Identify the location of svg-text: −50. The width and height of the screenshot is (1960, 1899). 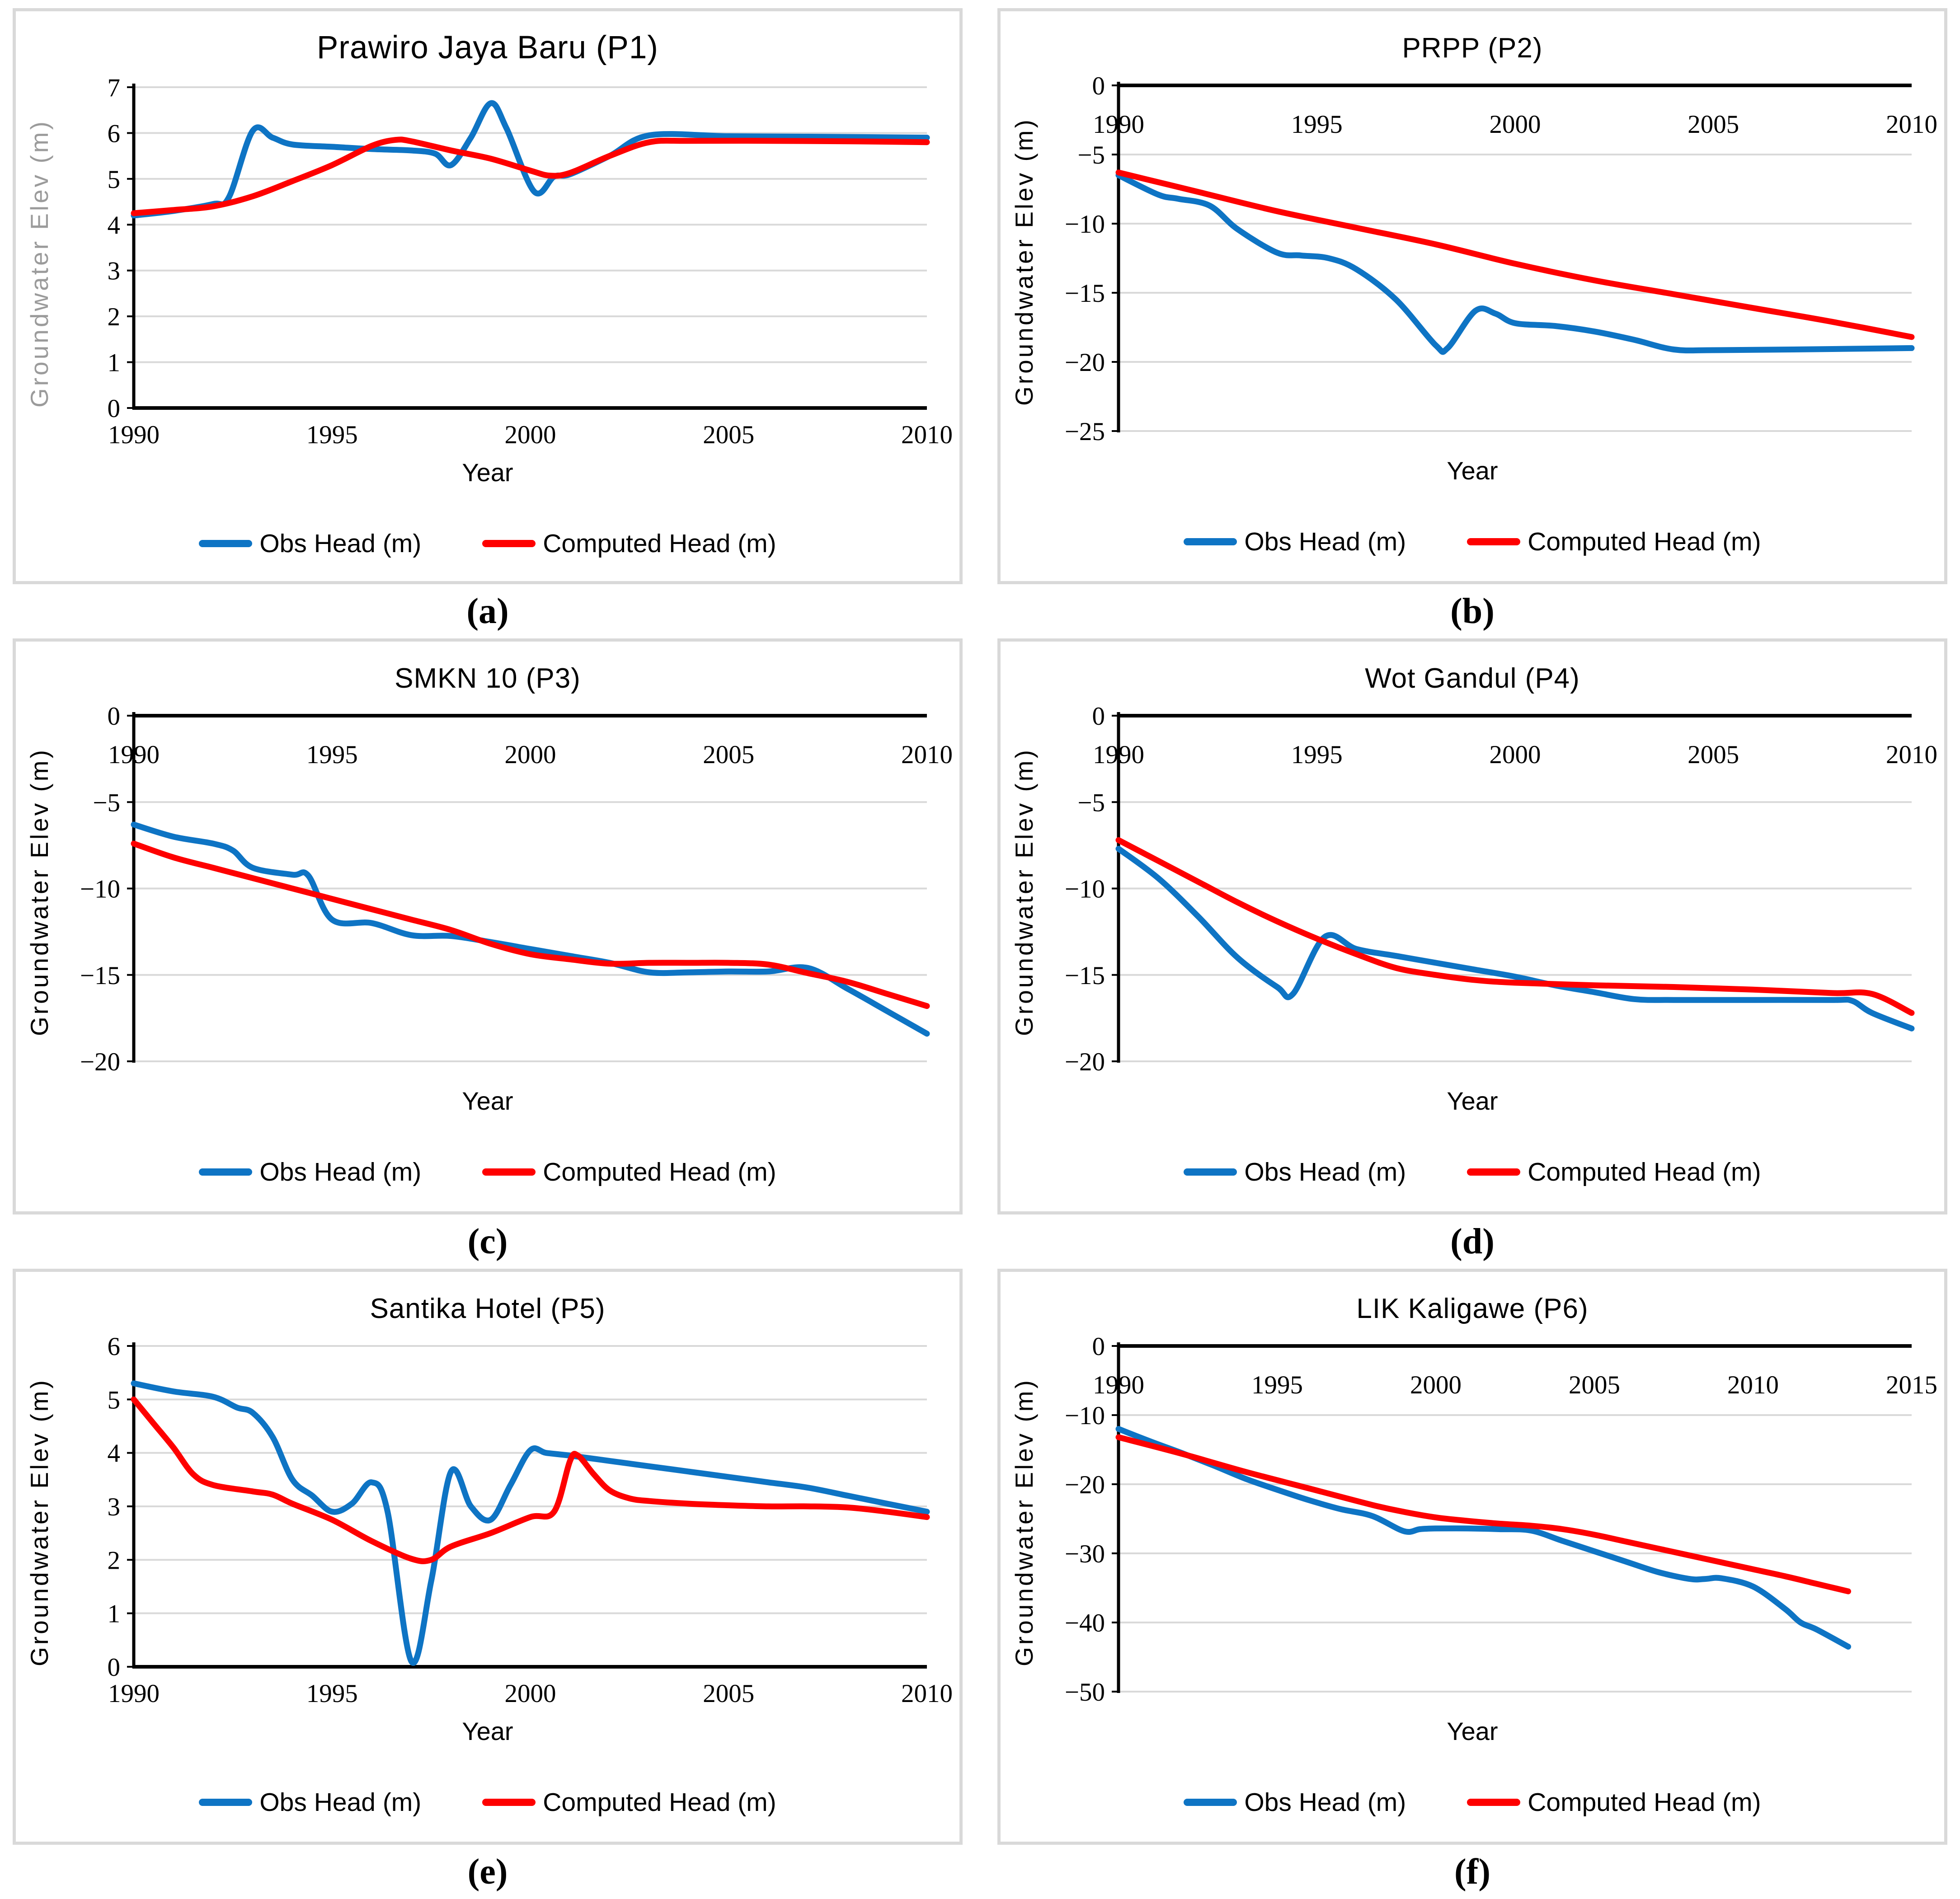
(1084, 1692).